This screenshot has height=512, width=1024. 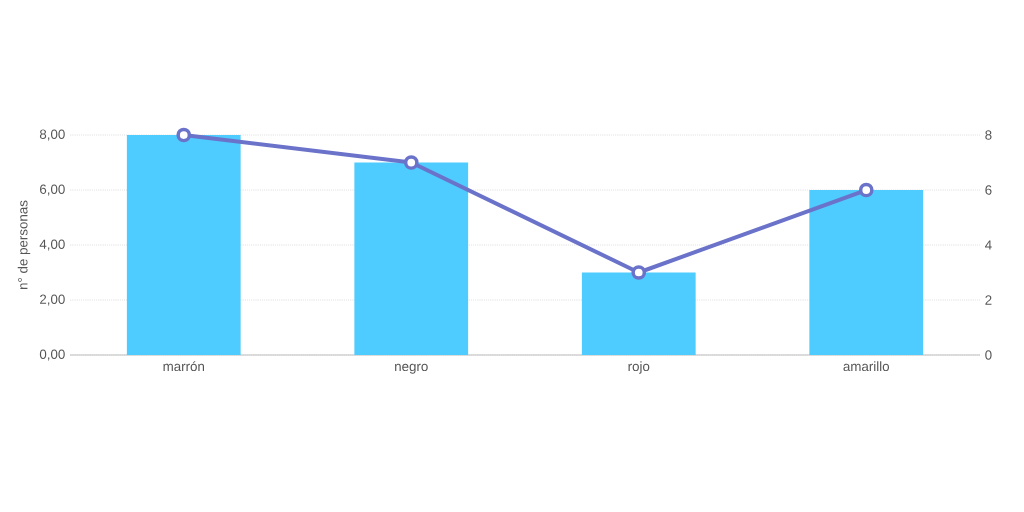 What do you see at coordinates (988, 245) in the screenshot?
I see `y2-tick-label: 4` at bounding box center [988, 245].